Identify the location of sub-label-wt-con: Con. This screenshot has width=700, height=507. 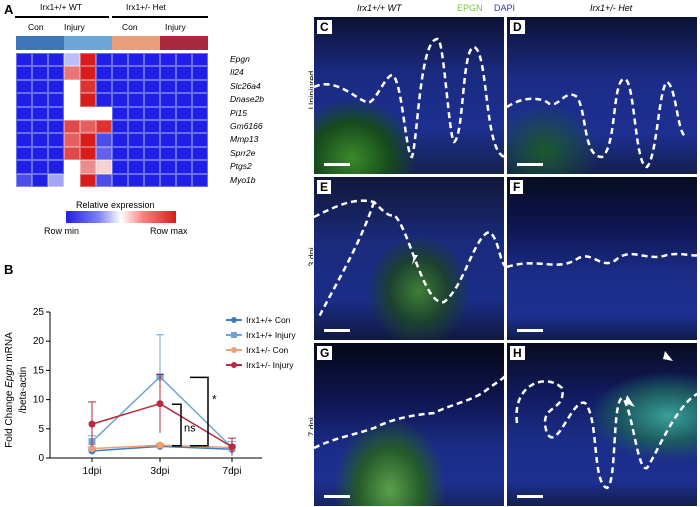
(36, 27).